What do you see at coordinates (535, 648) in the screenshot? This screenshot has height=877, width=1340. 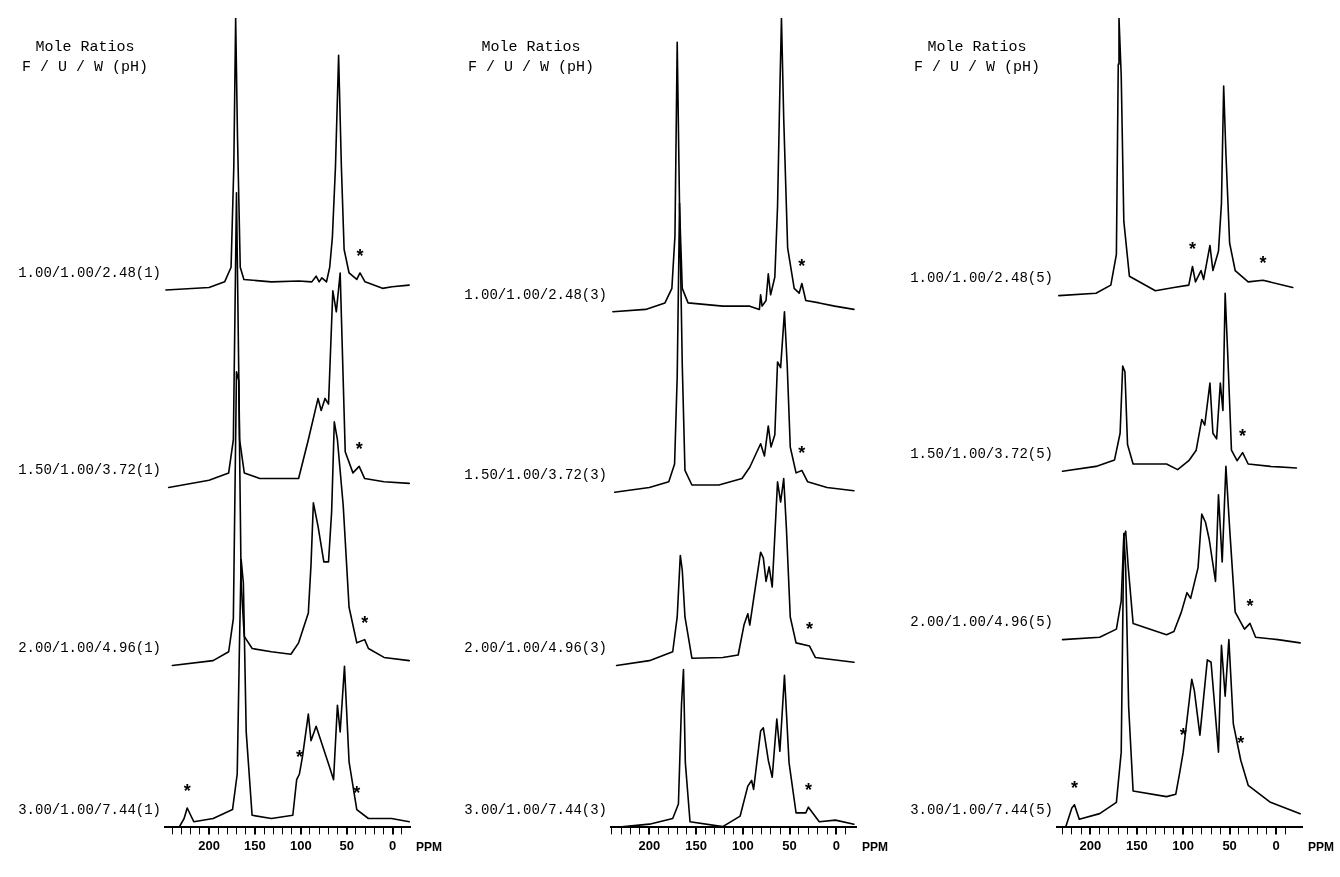 I see `series-label: 2.00/1.00/4.96(3)` at bounding box center [535, 648].